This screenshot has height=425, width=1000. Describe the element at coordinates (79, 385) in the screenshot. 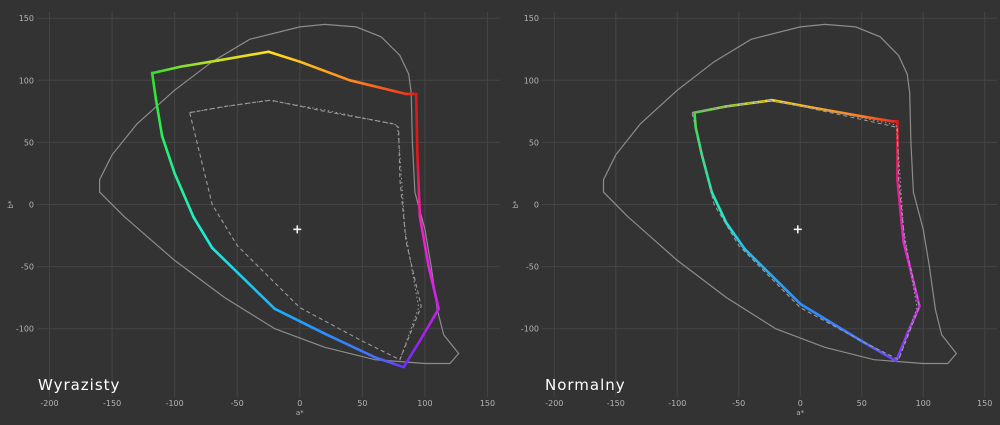

I see `panel-title-left: Wyrazisty` at that location.